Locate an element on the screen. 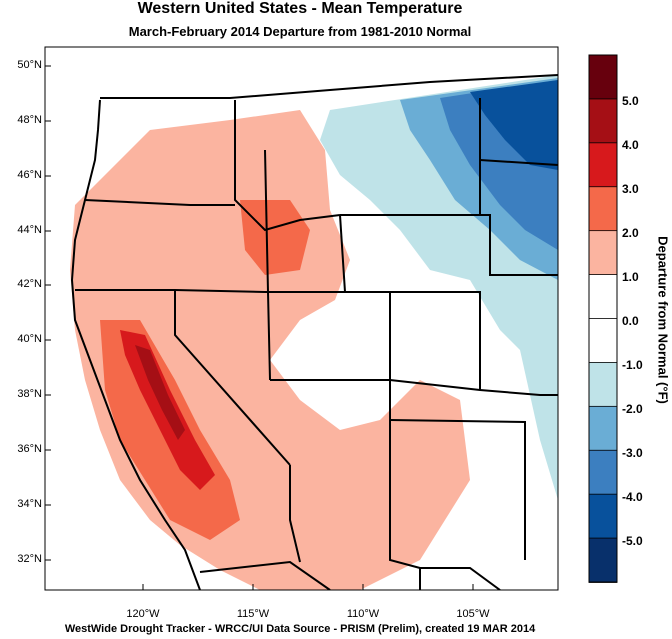 The image size is (672, 639). colorbar is located at coordinates (603, 318).